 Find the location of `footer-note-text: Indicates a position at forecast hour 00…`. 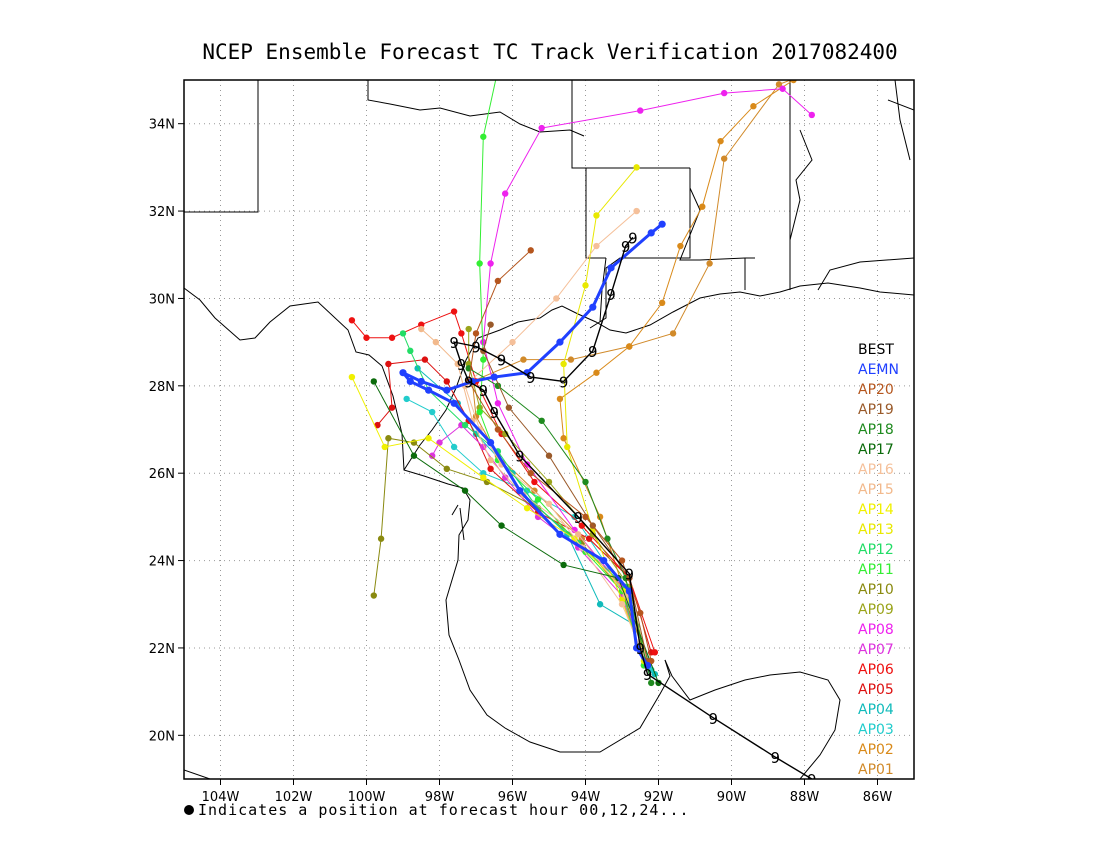

footer-note-text: Indicates a position at forecast hour 00… is located at coordinates (444, 810).